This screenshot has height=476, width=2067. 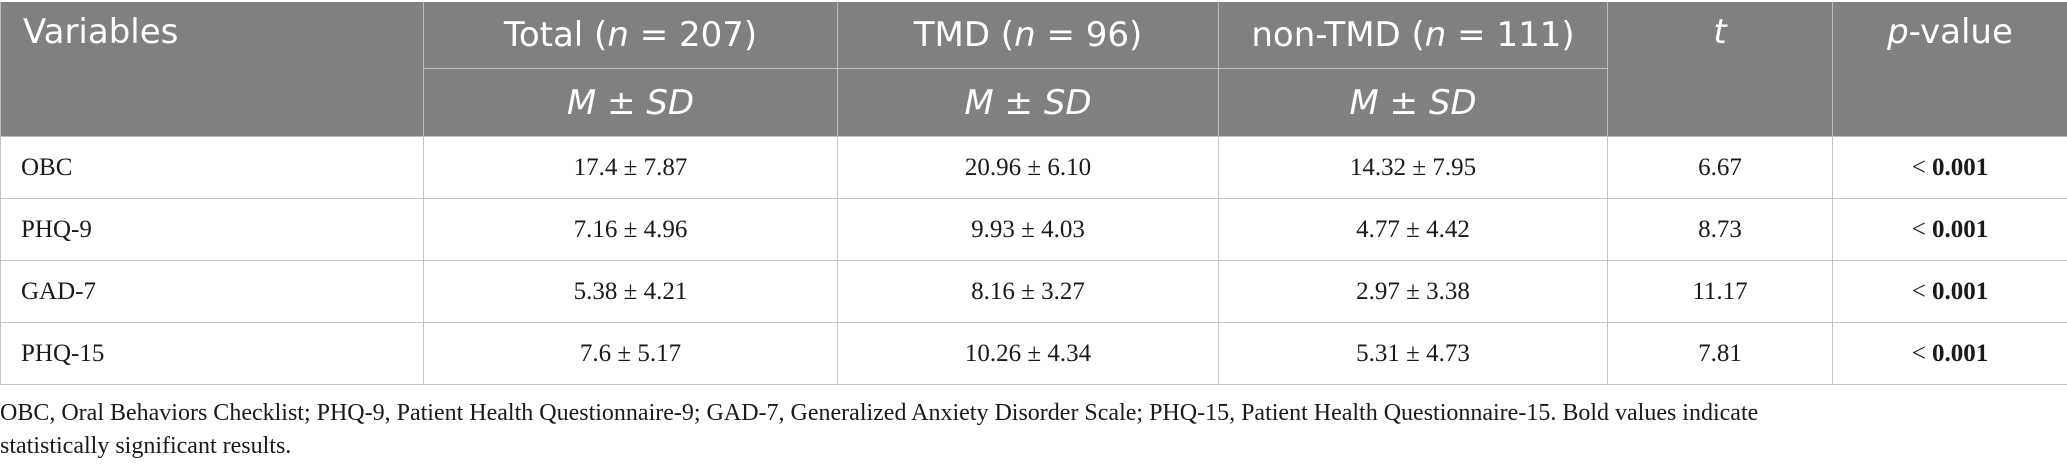 I want to click on subheader-non-tmd-stat: M ± SD, so click(x=1413, y=102).